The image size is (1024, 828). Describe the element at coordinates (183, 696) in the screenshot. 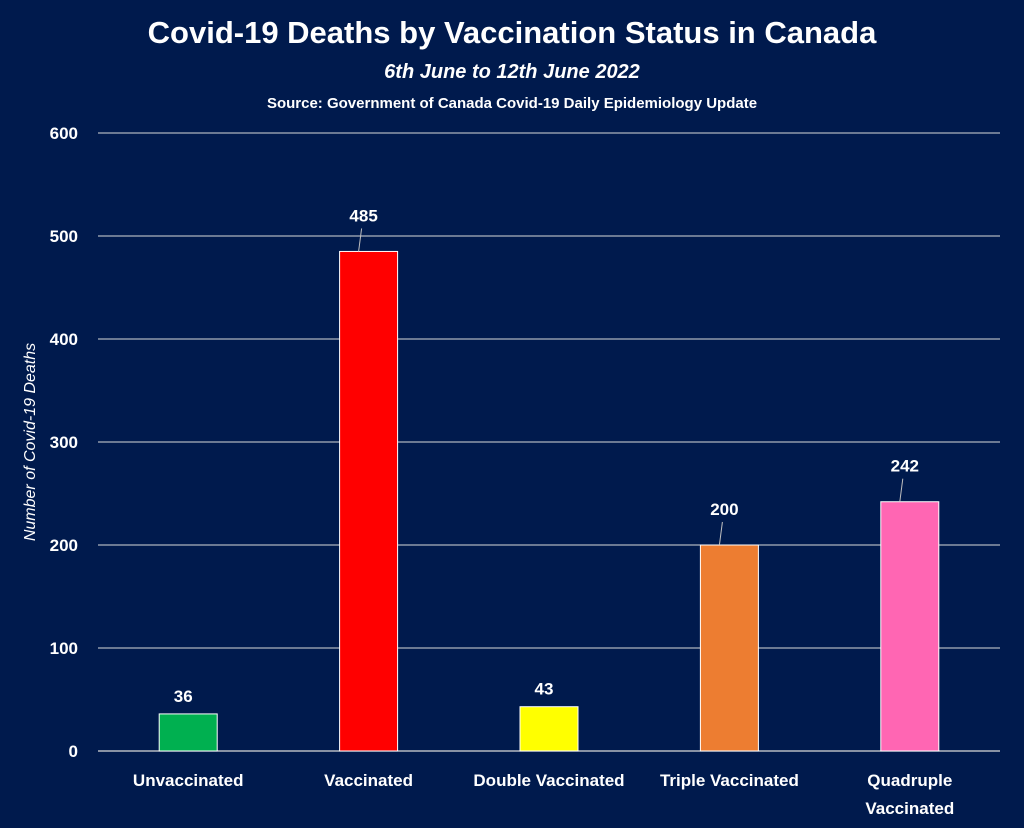

I see `data-label: 36` at that location.